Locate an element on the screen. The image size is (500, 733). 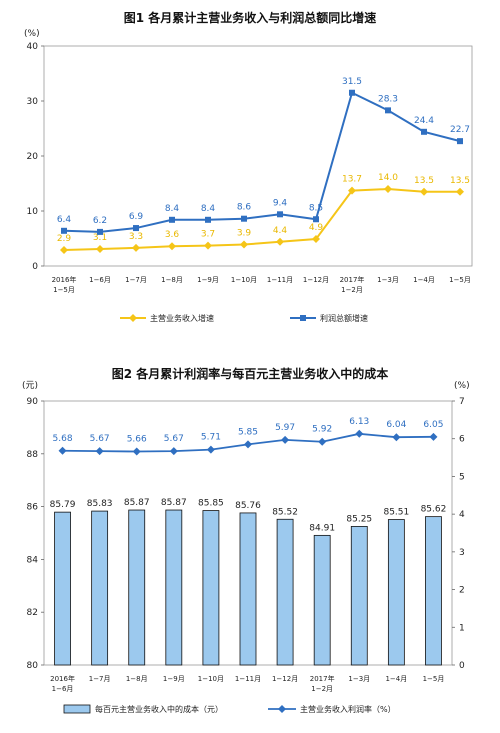
chart-1-x-tick-label: 1−6月 is located at coordinates (100, 280).